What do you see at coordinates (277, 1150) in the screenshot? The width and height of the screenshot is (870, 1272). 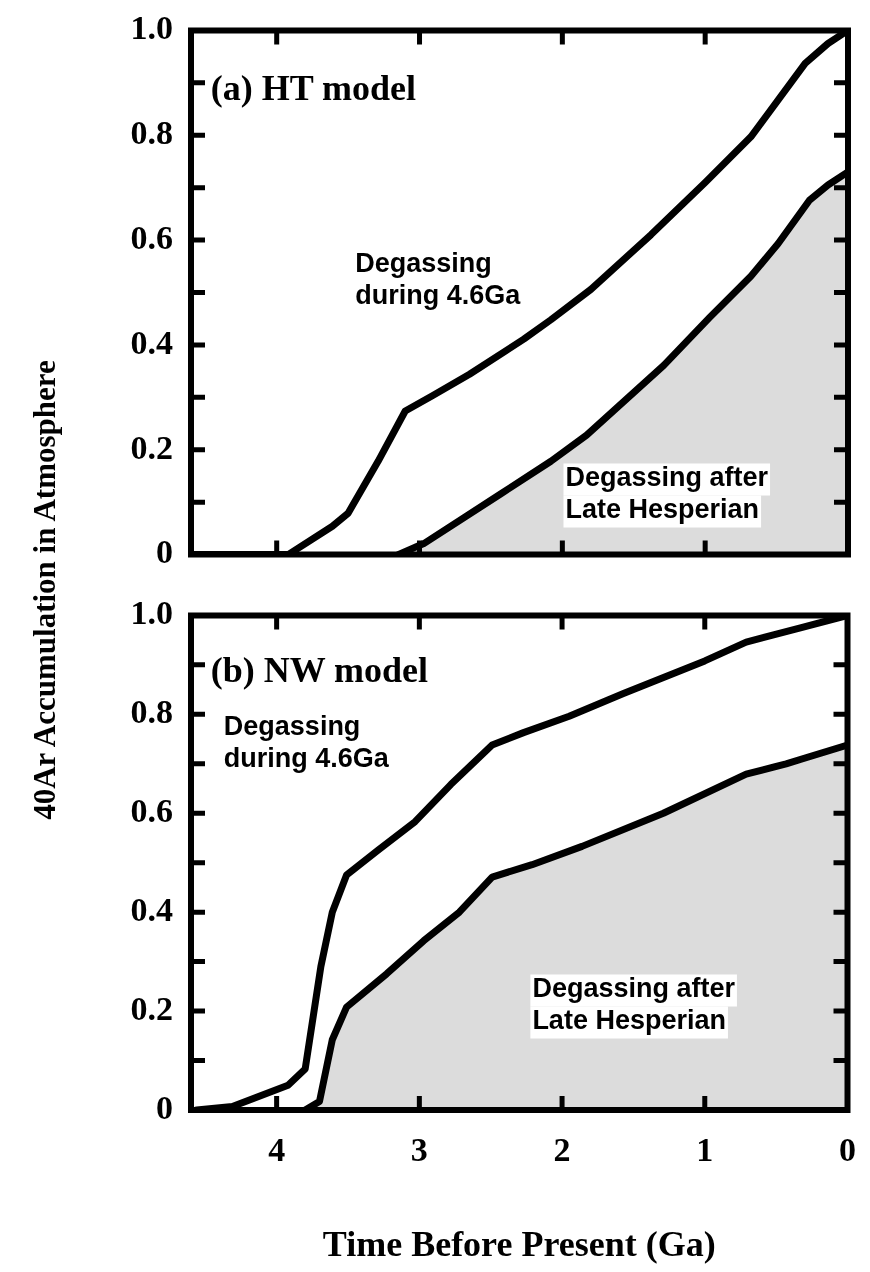 I see `x-tick-label: 4` at bounding box center [277, 1150].